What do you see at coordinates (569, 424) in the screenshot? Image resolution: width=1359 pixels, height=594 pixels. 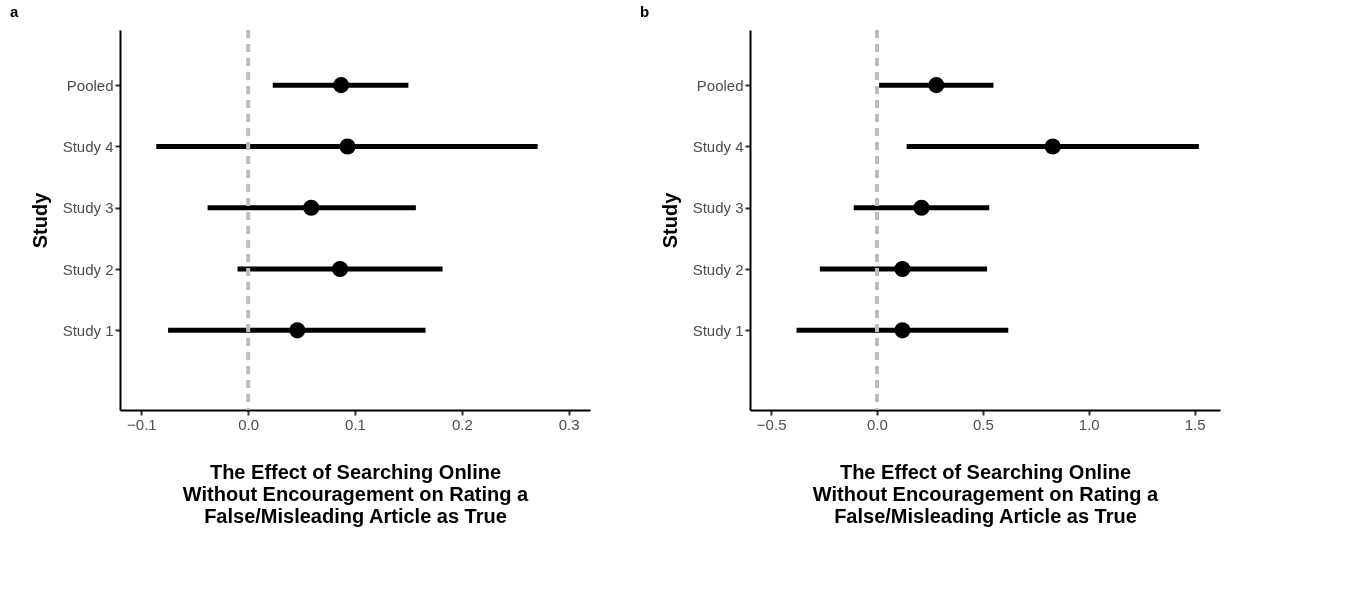 I see `x-tick-label: 0.3` at bounding box center [569, 424].